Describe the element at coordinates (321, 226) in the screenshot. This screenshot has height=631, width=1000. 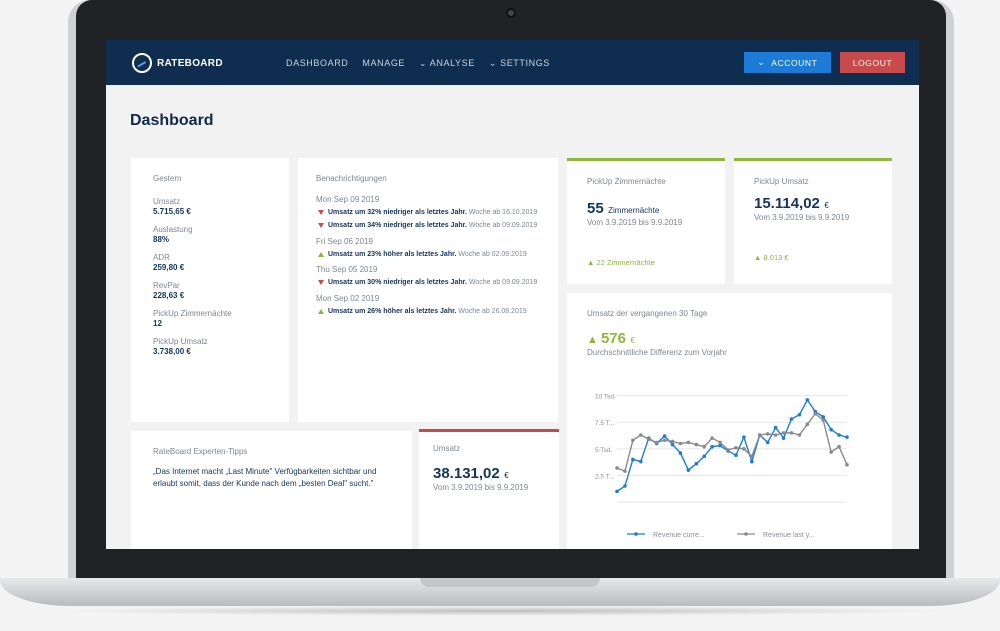
I see `arrow-down-icon` at that location.